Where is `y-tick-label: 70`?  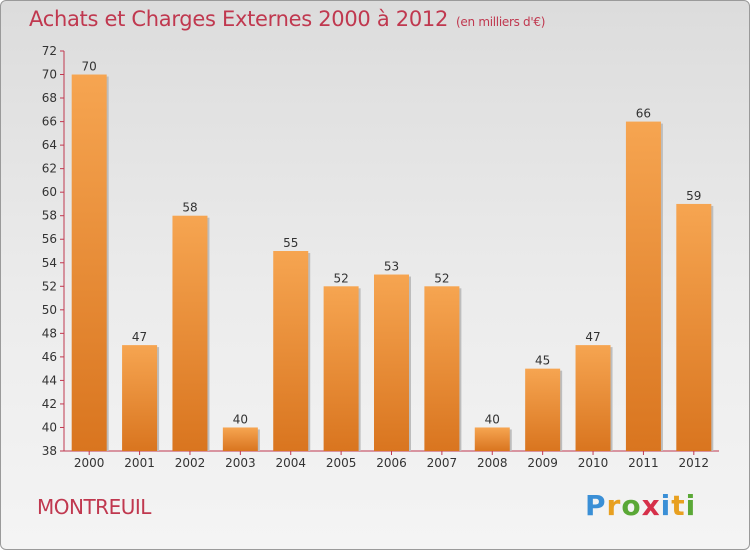 y-tick-label: 70 is located at coordinates (49, 75).